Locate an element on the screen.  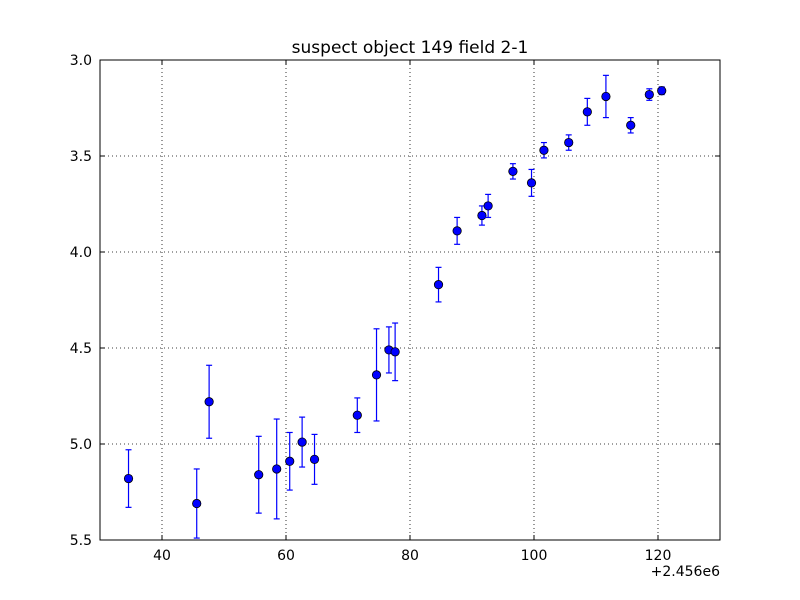
x-tick-label: 120 is located at coordinates (658, 556).